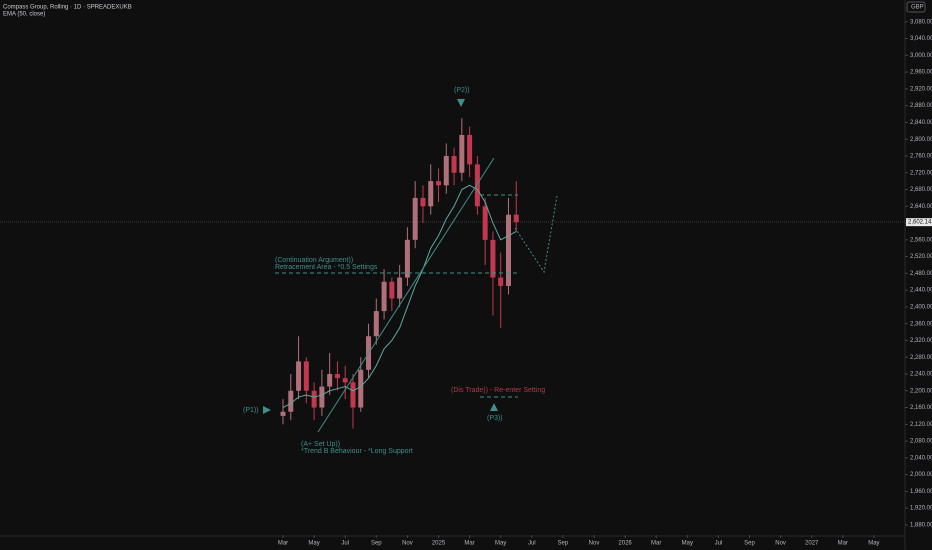 The image size is (932, 550). I want to click on y-tick-label: 2,800.00, so click(921, 140).